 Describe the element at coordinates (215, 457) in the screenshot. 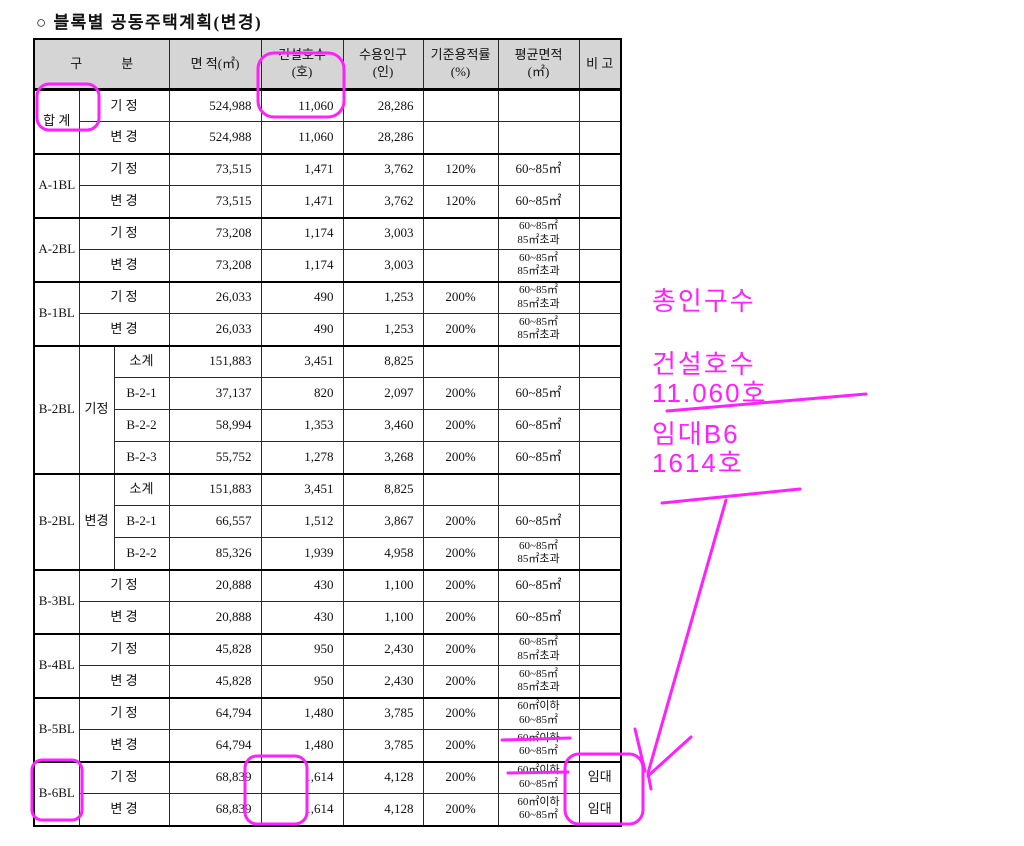

I see `cell-area: 55,752` at that location.